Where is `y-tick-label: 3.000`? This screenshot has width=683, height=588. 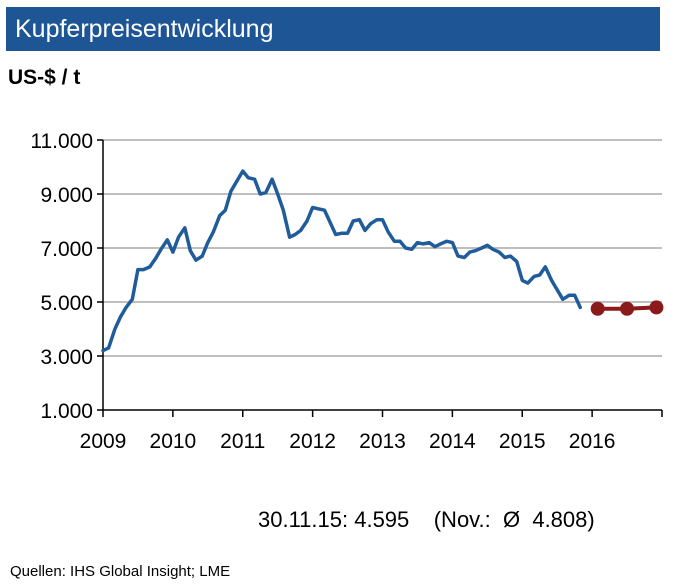
y-tick-label: 3.000 is located at coordinates (66, 357).